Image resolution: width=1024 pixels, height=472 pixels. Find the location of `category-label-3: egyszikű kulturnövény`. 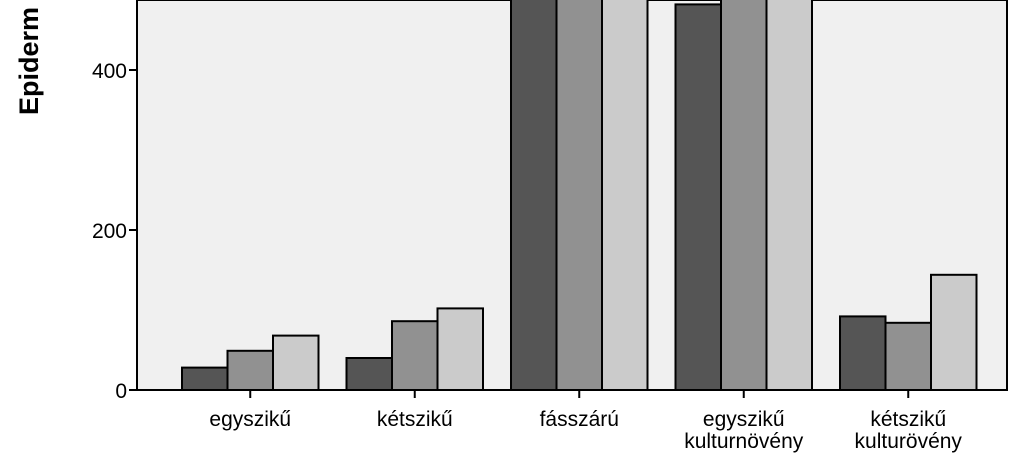

category-label-3: egyszikű kulturnövény is located at coordinates (744, 430).